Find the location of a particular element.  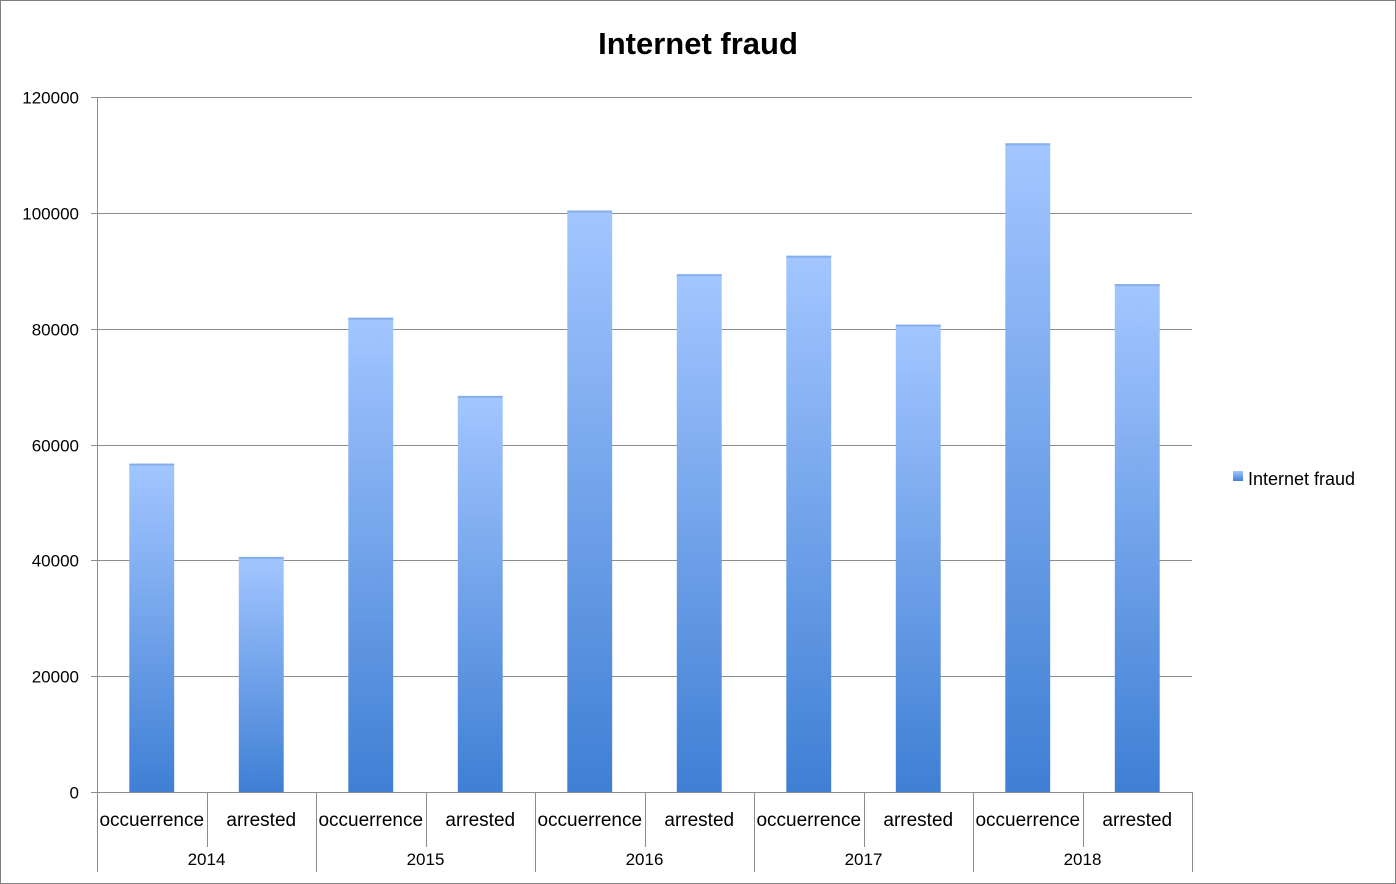

y-tick-label: 120000 is located at coordinates (50, 98).